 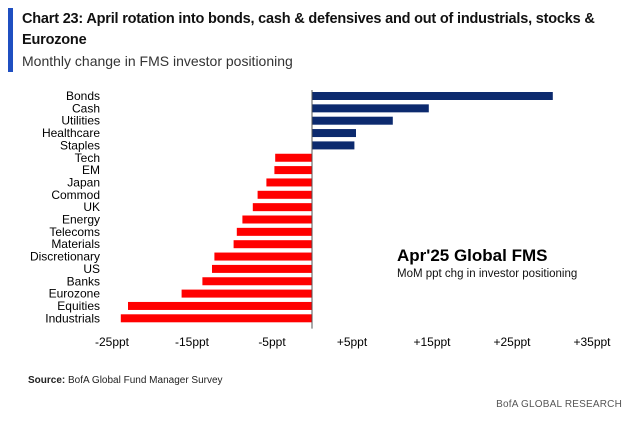 I want to click on category-label: Energy, so click(x=81, y=220).